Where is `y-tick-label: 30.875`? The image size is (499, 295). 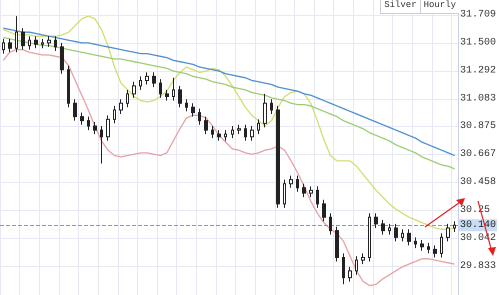 y-tick-label: 30.875 is located at coordinates (478, 126).